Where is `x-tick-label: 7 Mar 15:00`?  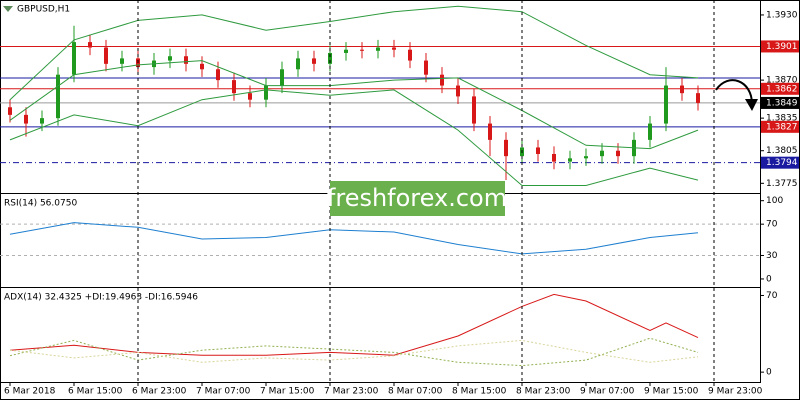
x-tick-label: 7 Mar 15:00 is located at coordinates (287, 392).